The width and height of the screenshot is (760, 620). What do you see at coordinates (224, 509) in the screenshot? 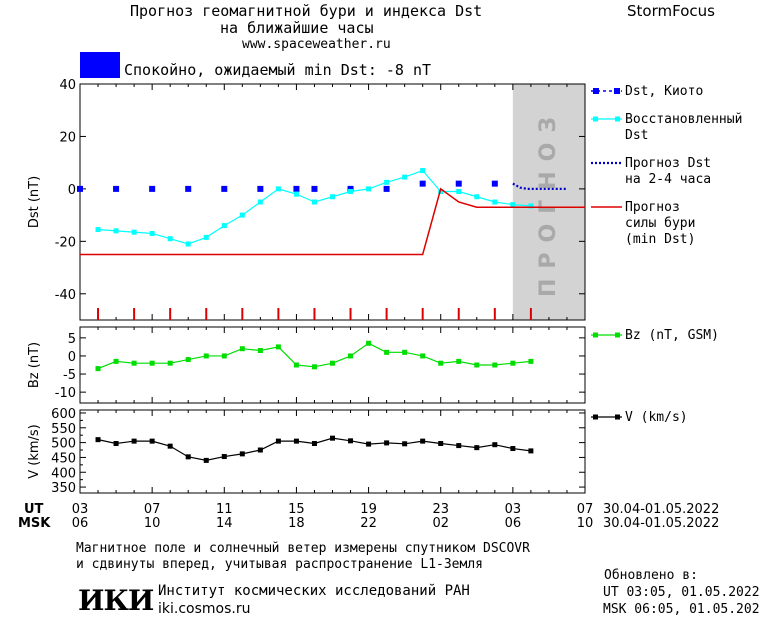
I see `x-tick-label-ut: 11` at bounding box center [224, 509].